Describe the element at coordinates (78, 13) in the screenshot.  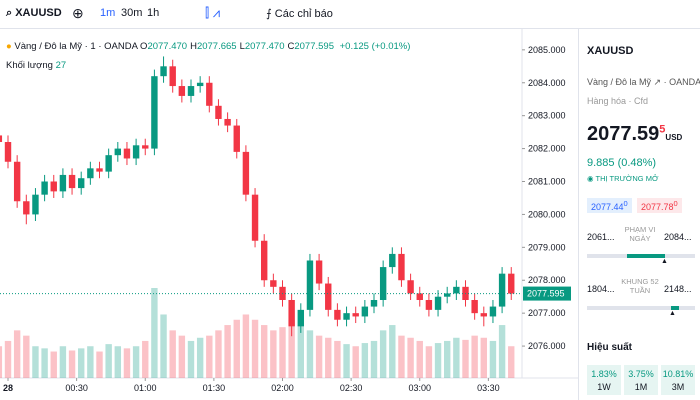
I see `add-button: ⊕` at that location.